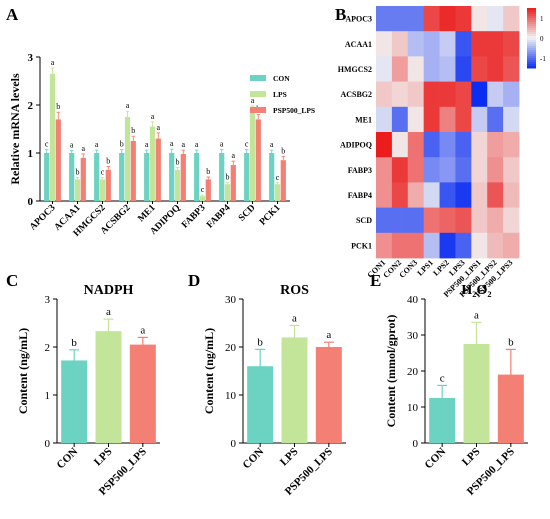  I want to click on colorbar-tick-label: 1, so click(542, 19).